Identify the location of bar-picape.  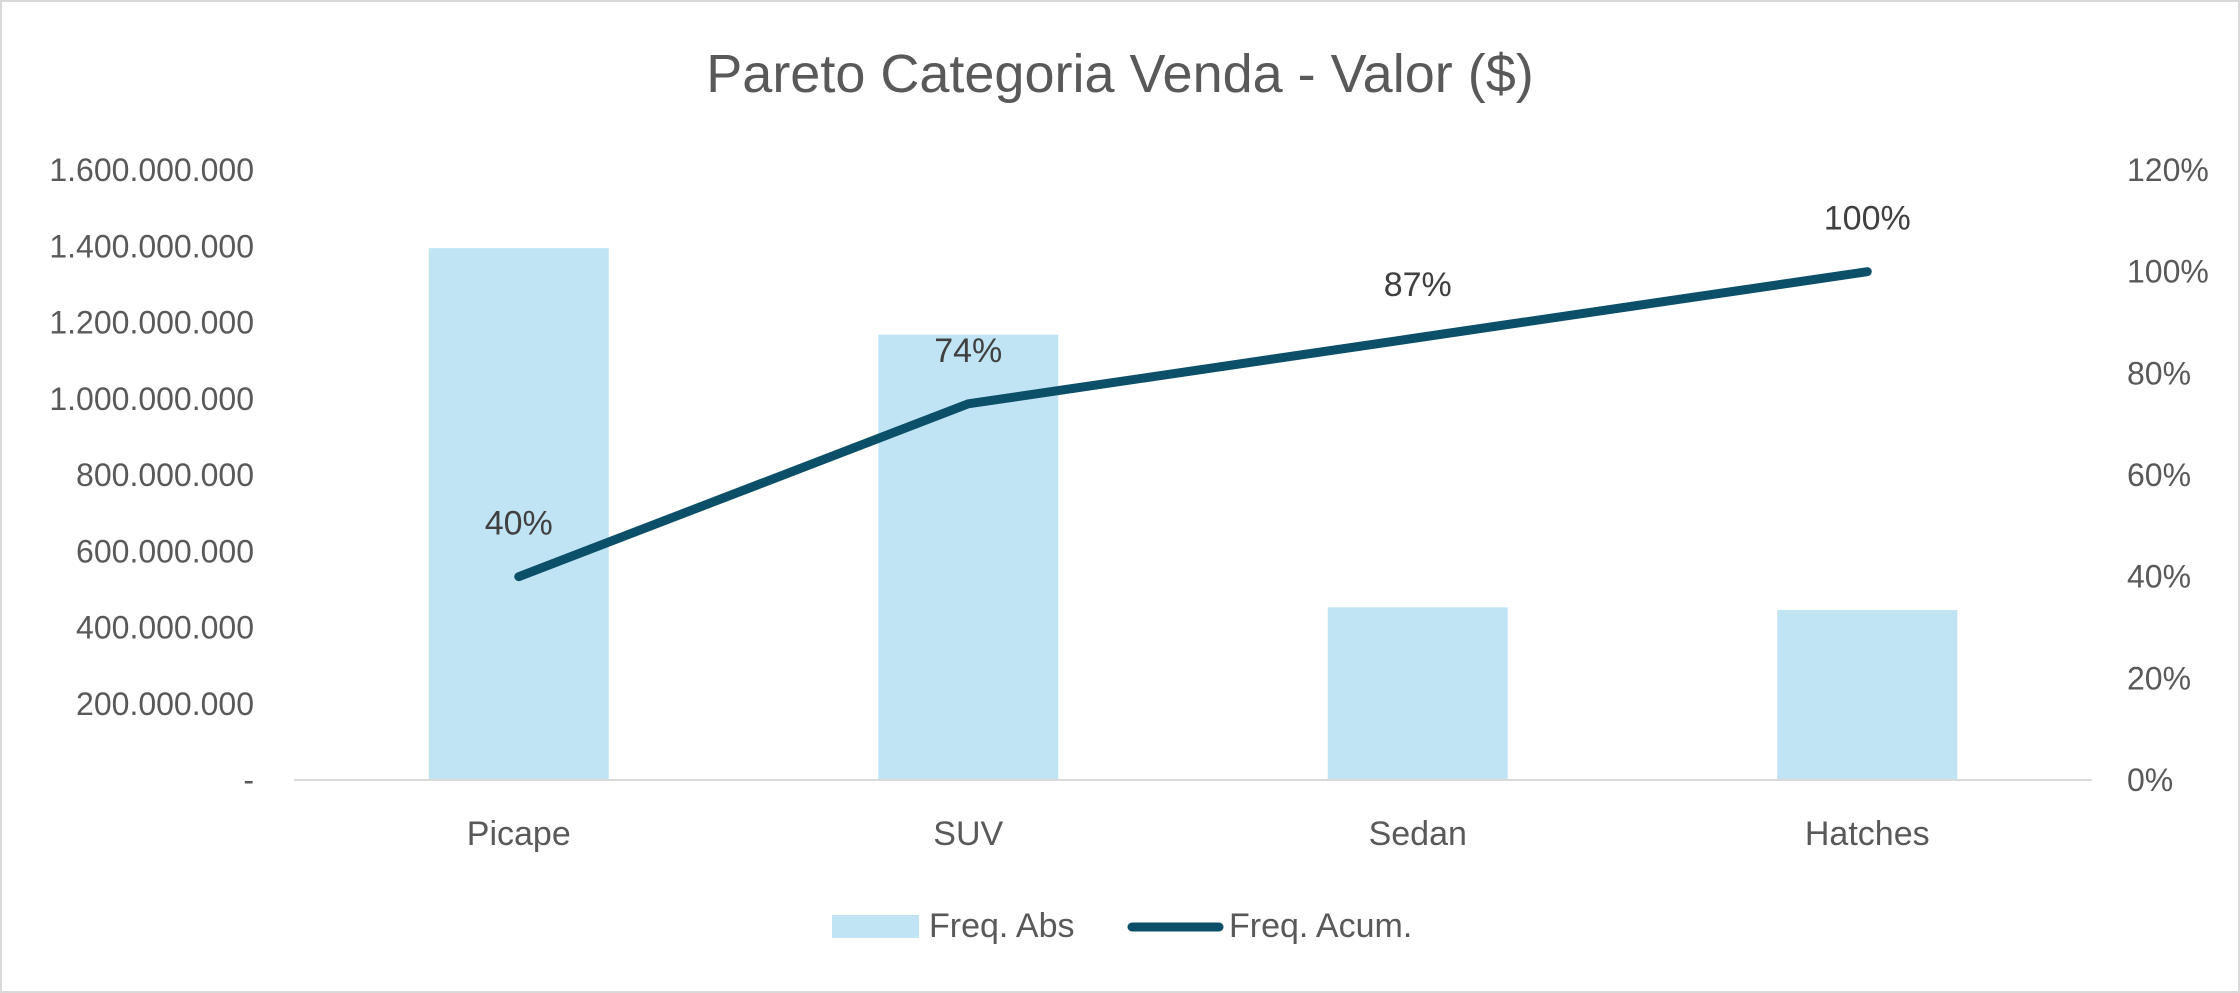
(518, 514).